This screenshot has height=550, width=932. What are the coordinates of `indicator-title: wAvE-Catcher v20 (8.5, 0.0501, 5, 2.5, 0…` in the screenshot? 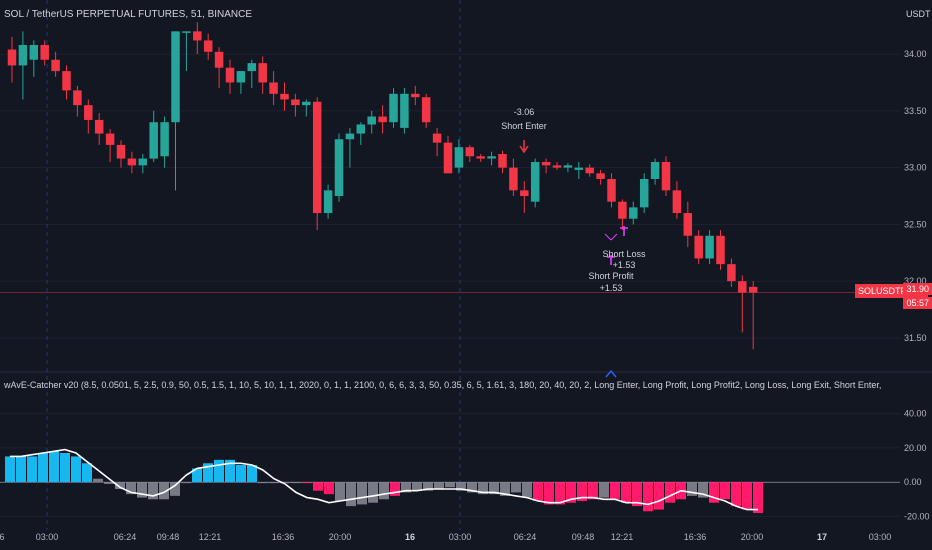 It's located at (444, 385).